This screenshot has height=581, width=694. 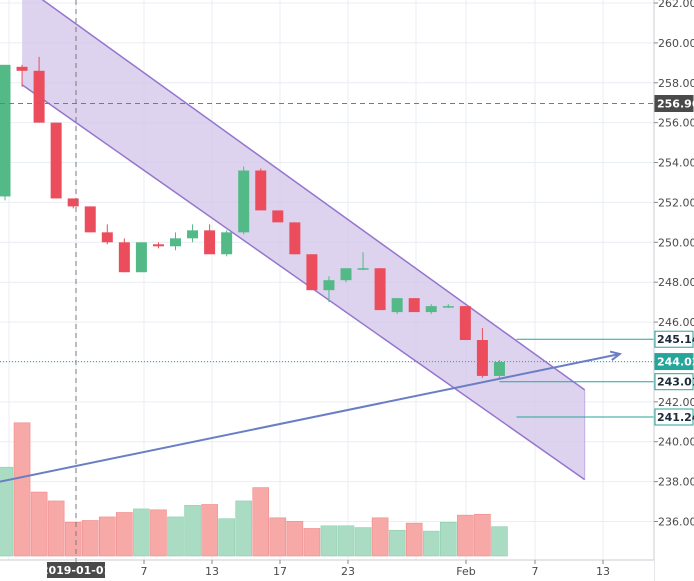 What do you see at coordinates (676, 482) in the screenshot?
I see `price-tick-label: 238.00` at bounding box center [676, 482].